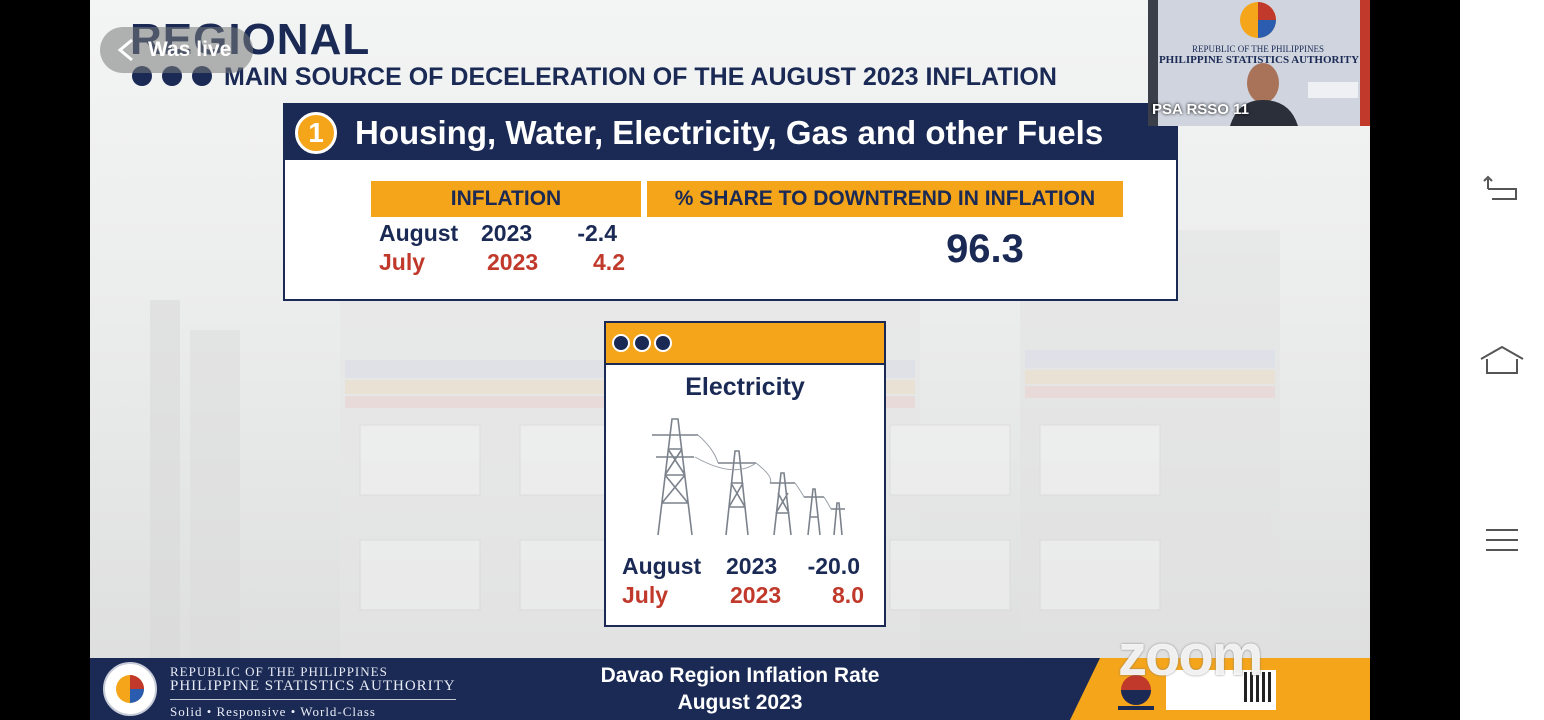  I want to click on system-navigation-bar, so click(1502, 360).